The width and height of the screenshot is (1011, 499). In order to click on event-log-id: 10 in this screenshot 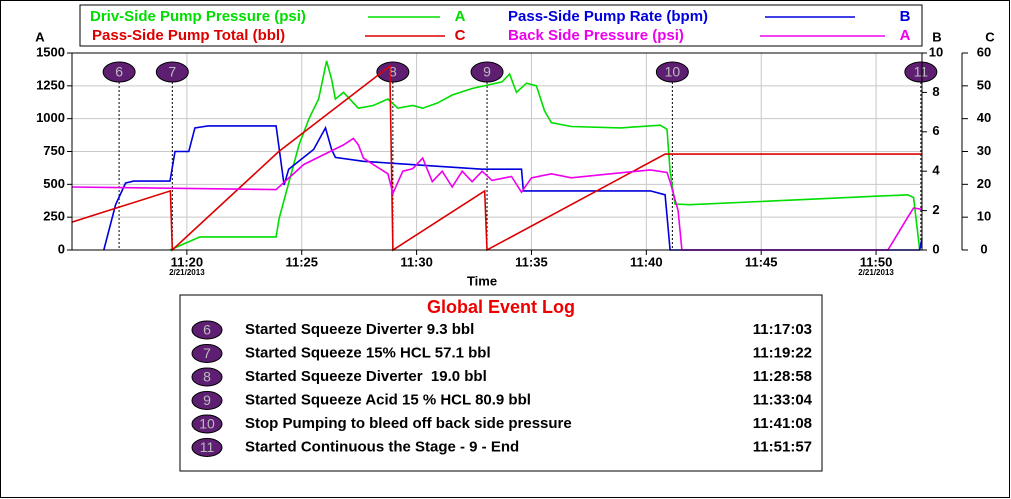, I will do `click(207, 424)`.